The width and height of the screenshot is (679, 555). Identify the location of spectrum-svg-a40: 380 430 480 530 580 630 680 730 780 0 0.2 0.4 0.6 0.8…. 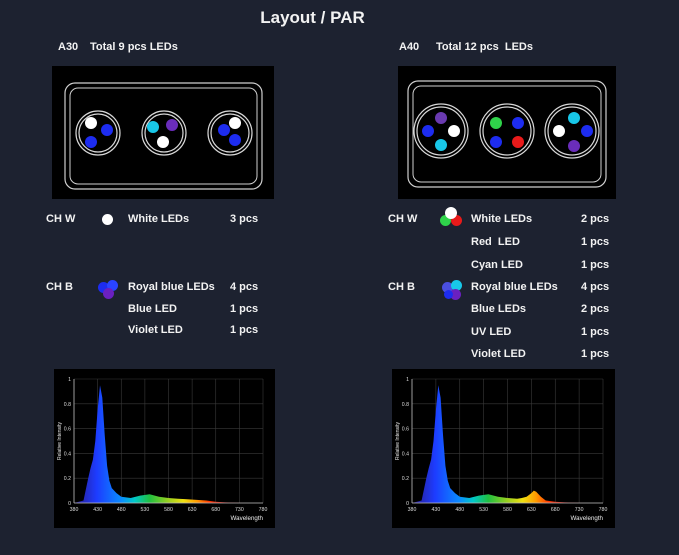
(501, 449).